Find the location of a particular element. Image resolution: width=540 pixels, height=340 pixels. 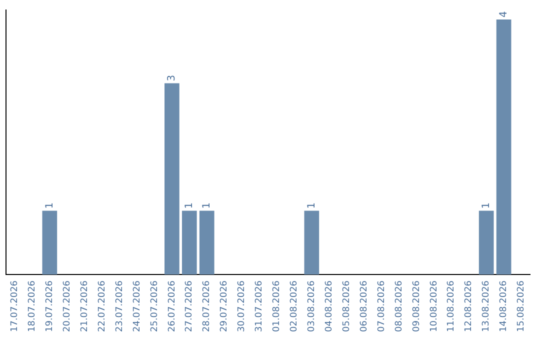

x-tick-label: 11.08.2026 is located at coordinates (451, 306).